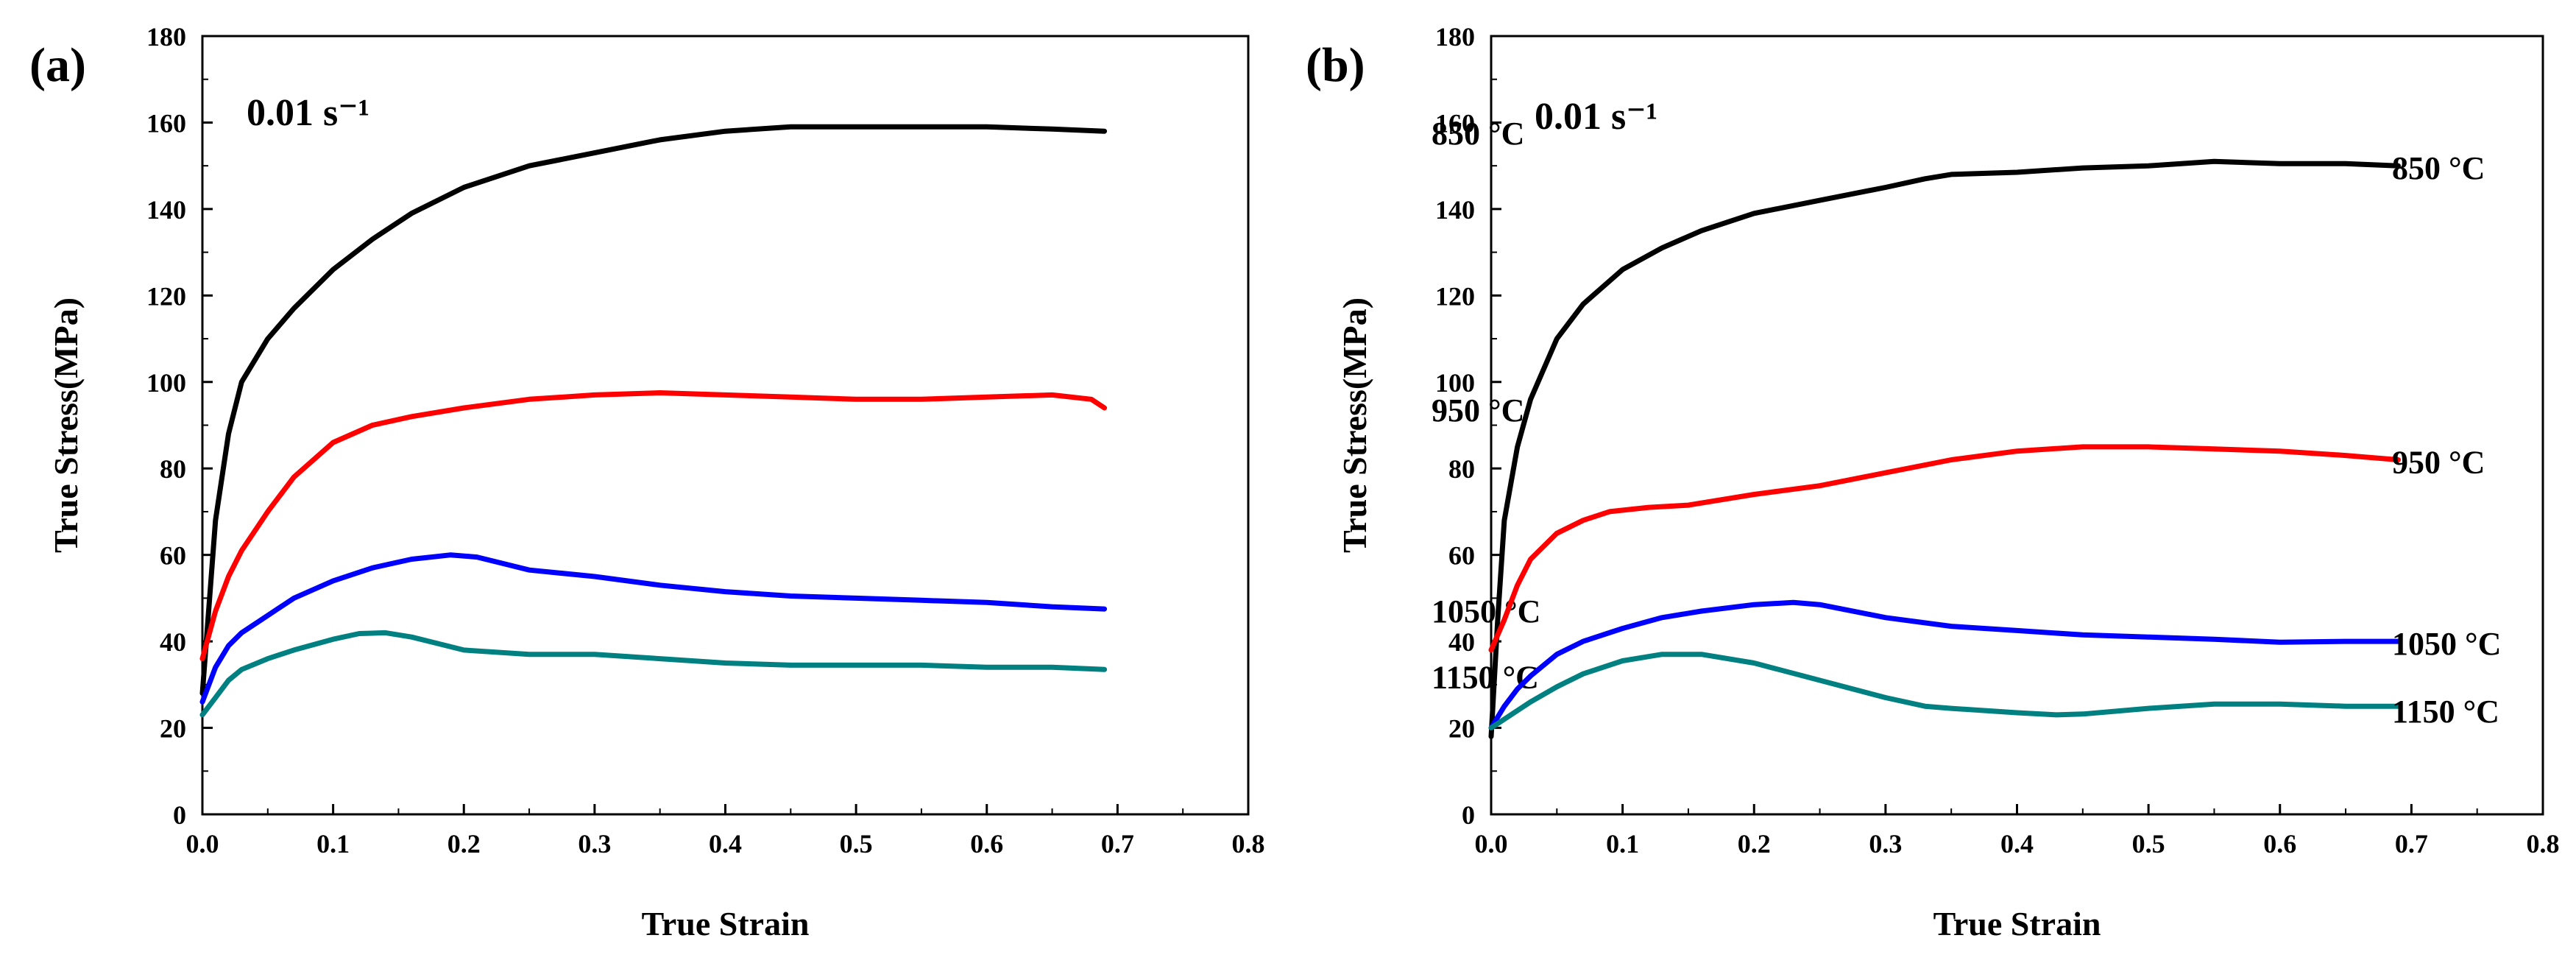 The height and width of the screenshot is (966, 2576). I want to click on panel-a-y-tick-label: 80, so click(173, 469).